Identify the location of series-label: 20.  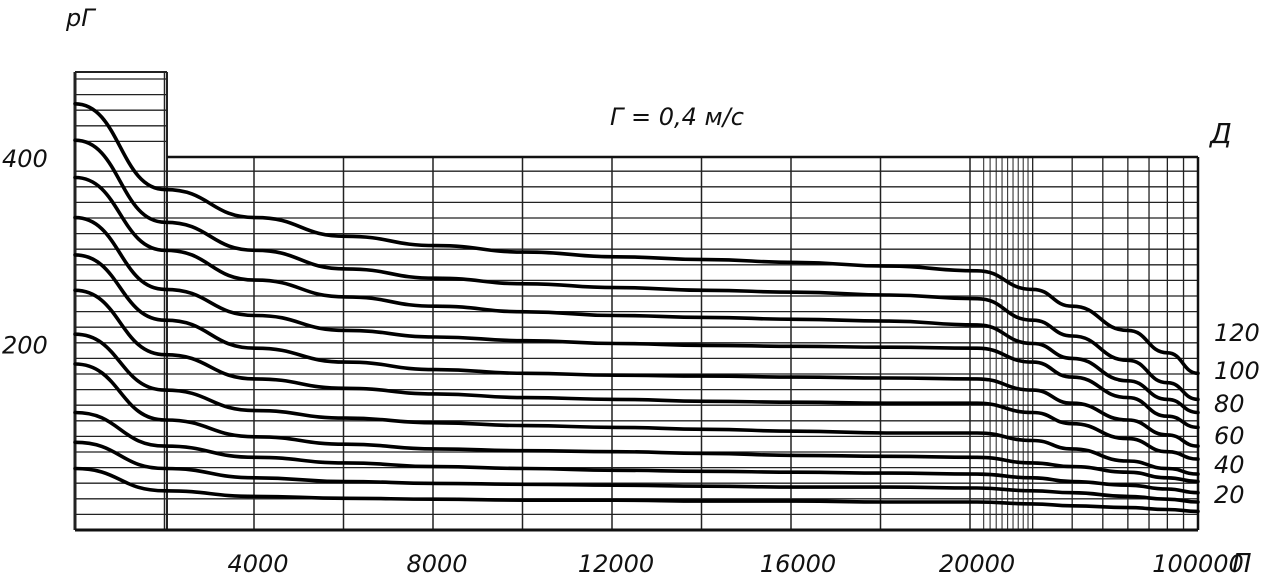
(1229, 495).